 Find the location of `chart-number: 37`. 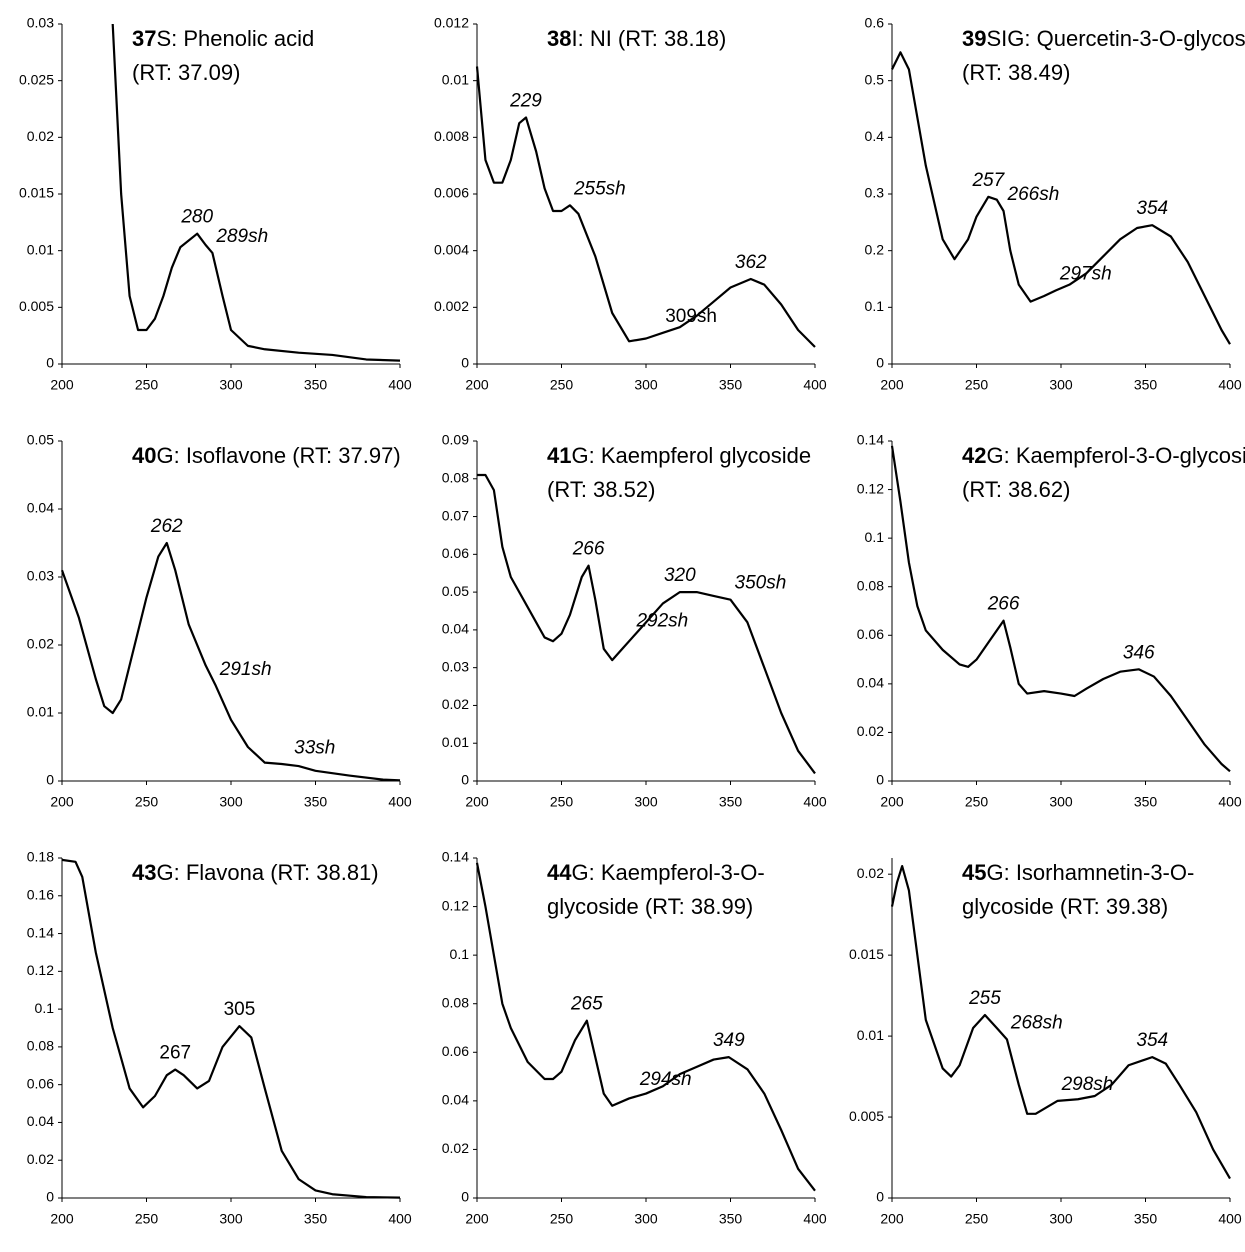

chart-number: 37 is located at coordinates (144, 38).